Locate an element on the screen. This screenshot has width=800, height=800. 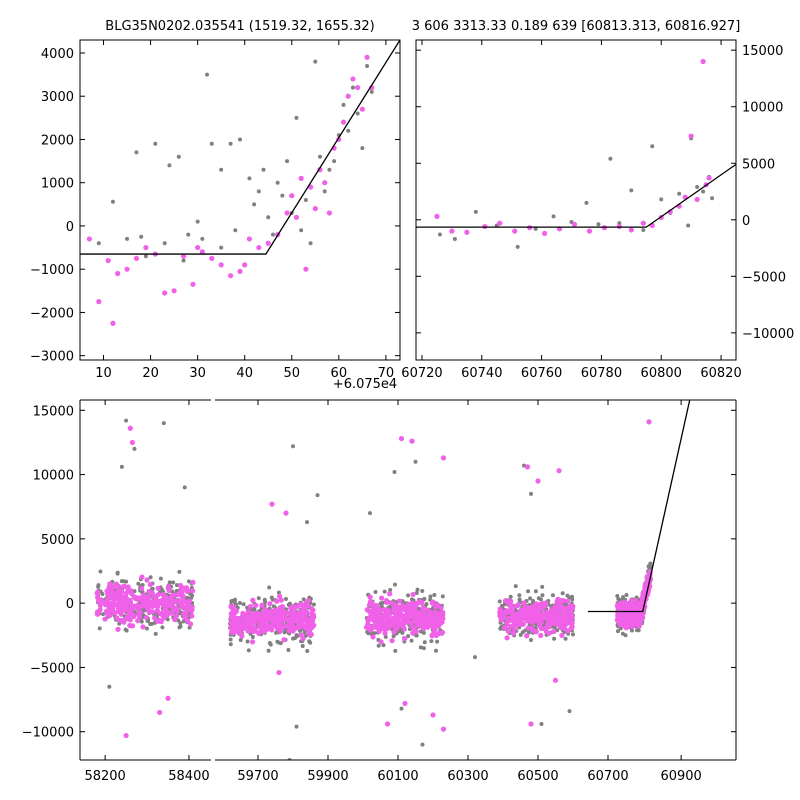
plot-area is located at coordinates (576, 153).